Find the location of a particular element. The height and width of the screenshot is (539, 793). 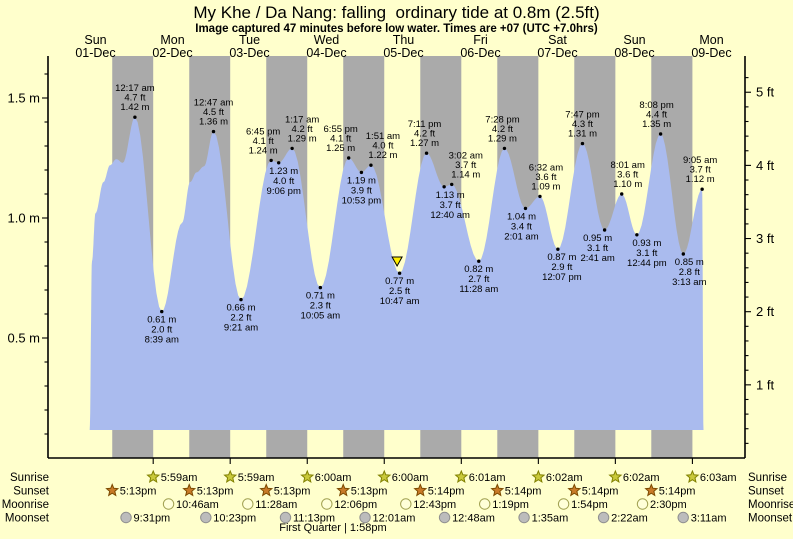

low-tide-annotation: 0.93 m is located at coordinates (646, 243).